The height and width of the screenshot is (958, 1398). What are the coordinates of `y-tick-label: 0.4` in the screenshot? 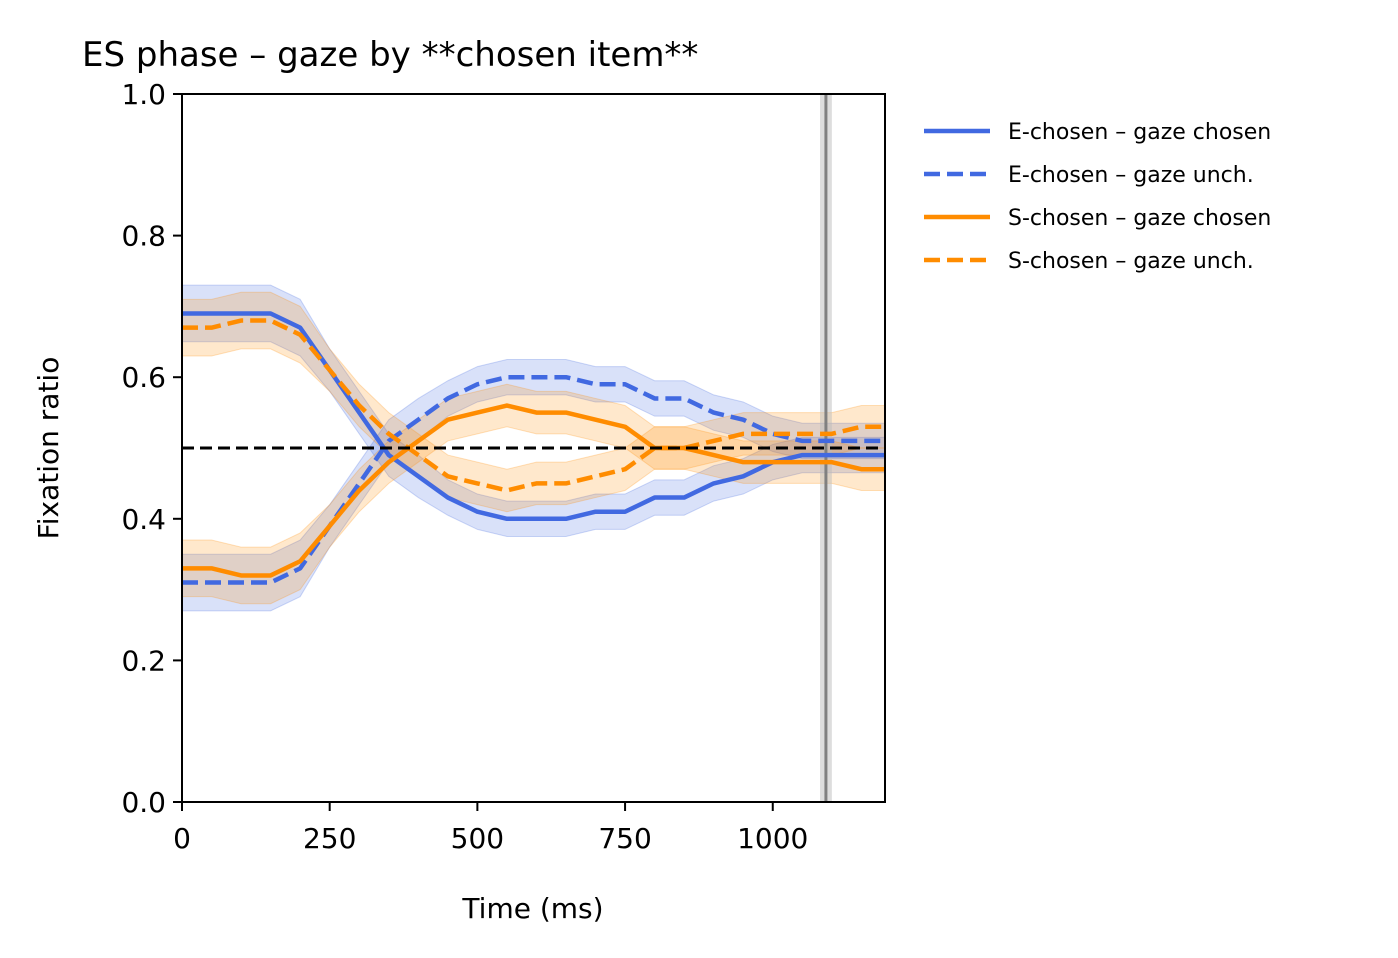 It's located at (143, 519).